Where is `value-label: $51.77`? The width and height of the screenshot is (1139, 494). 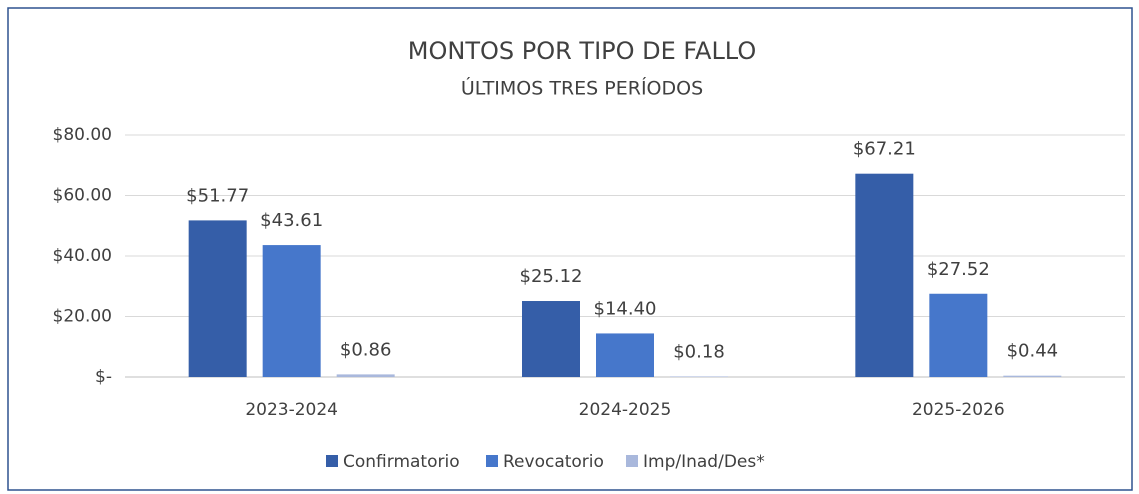
value-label: $51.77 is located at coordinates (217, 195).